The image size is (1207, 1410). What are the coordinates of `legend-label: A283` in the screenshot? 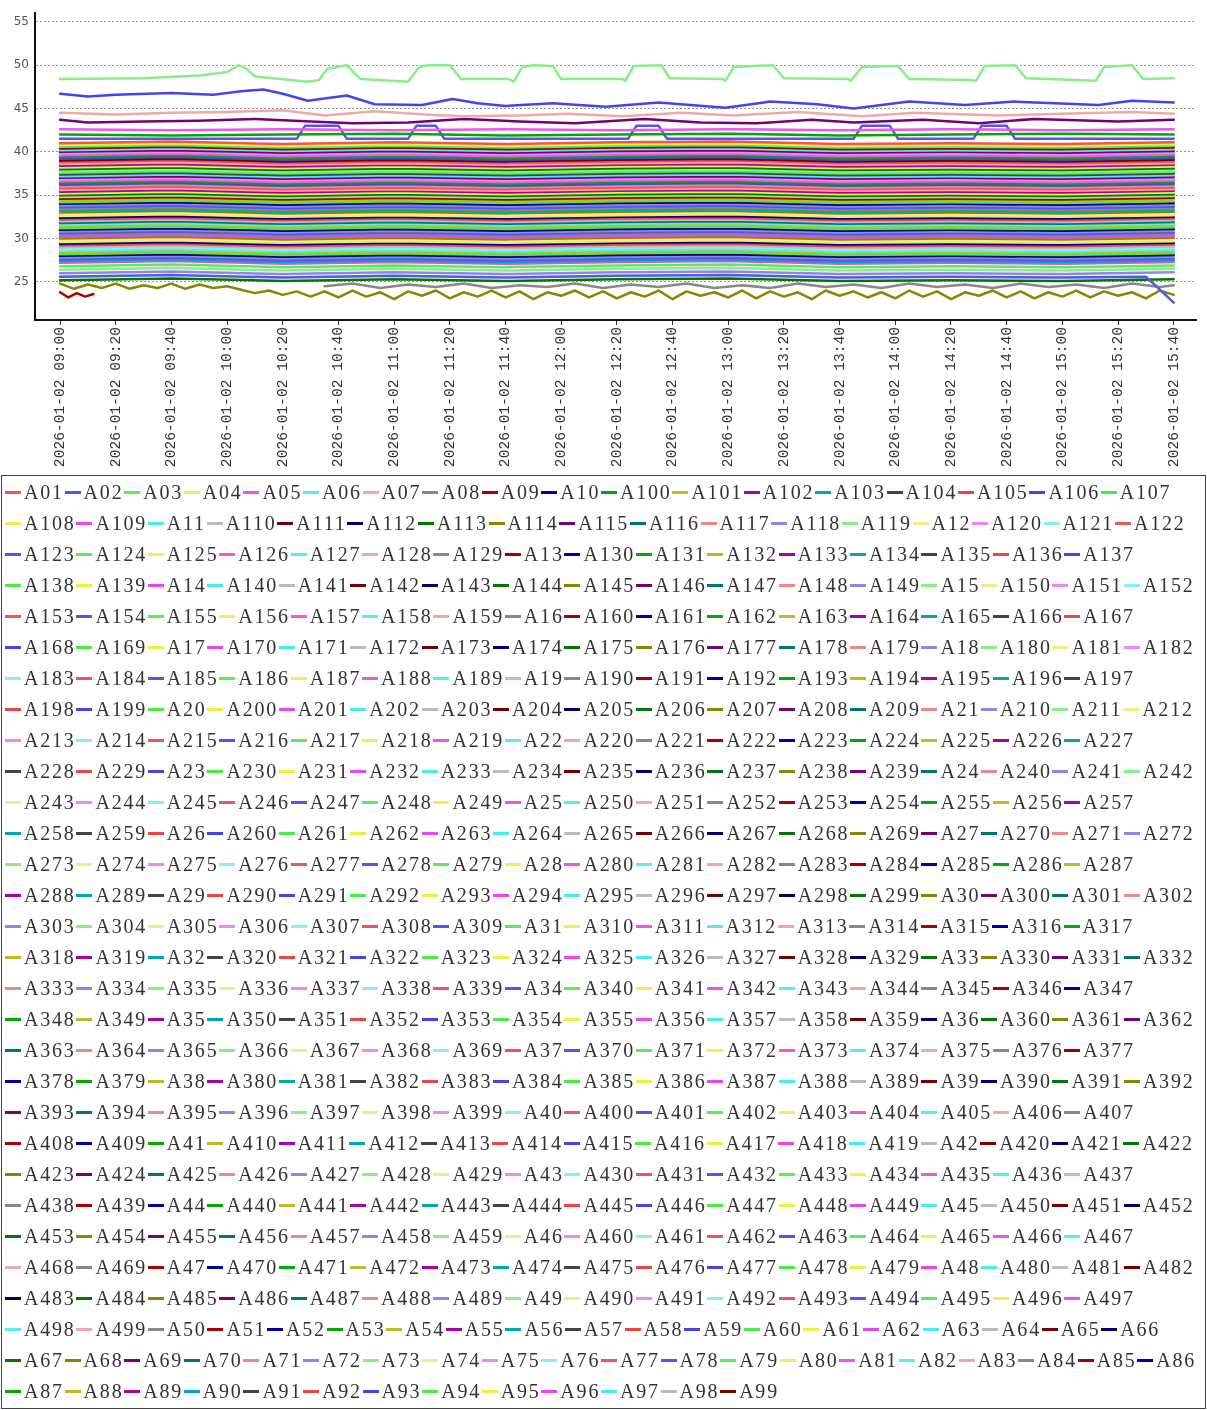 It's located at (823, 864).